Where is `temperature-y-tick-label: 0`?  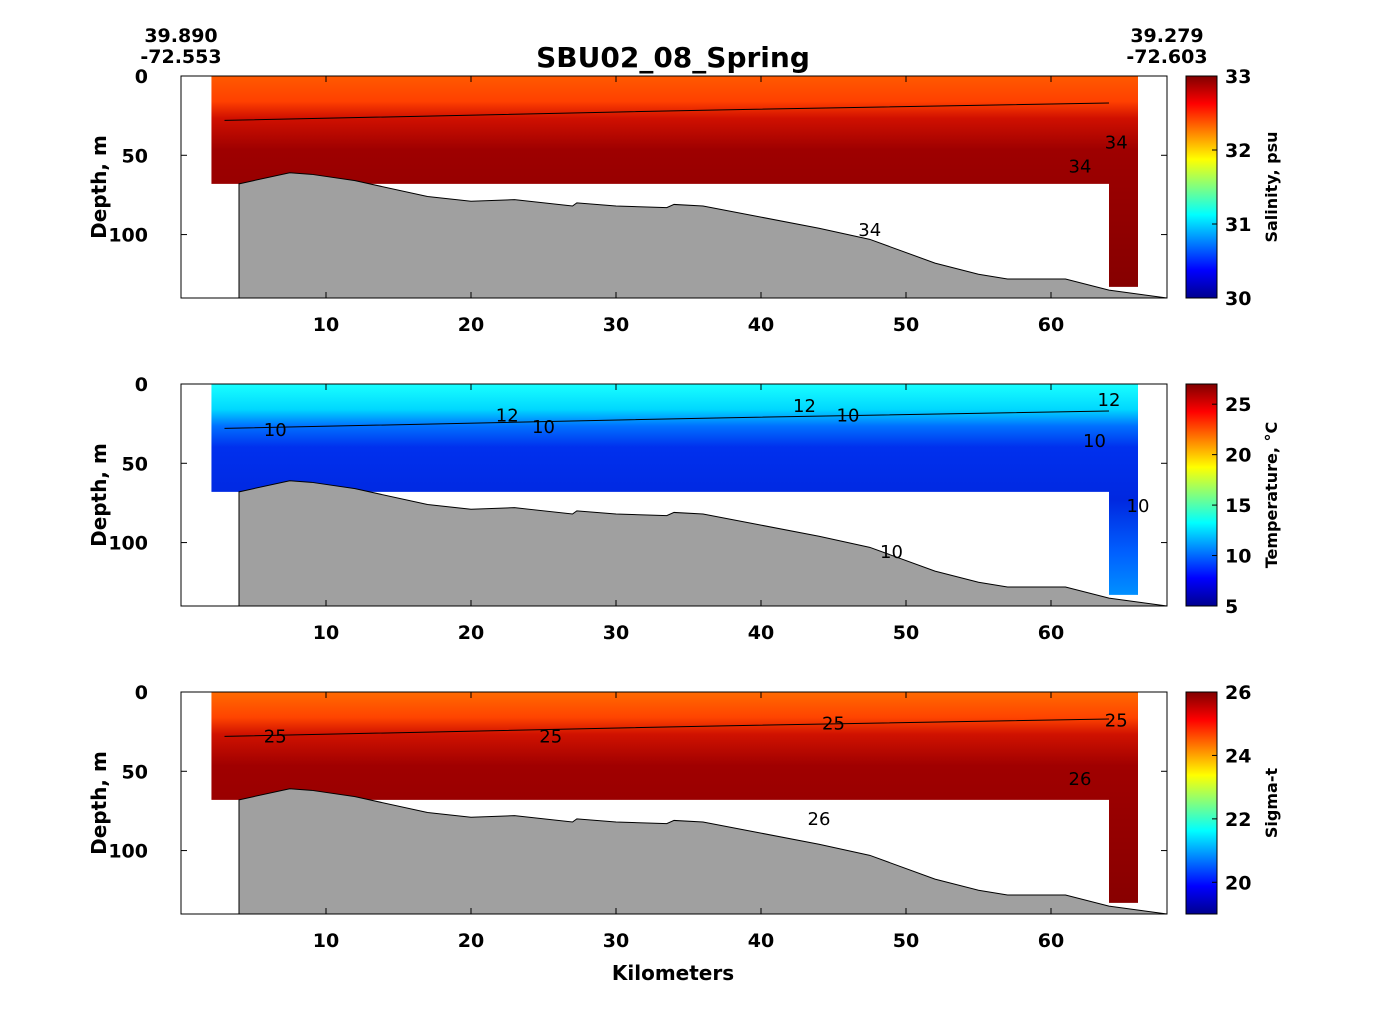
temperature-y-tick-label: 0 is located at coordinates (141, 385).